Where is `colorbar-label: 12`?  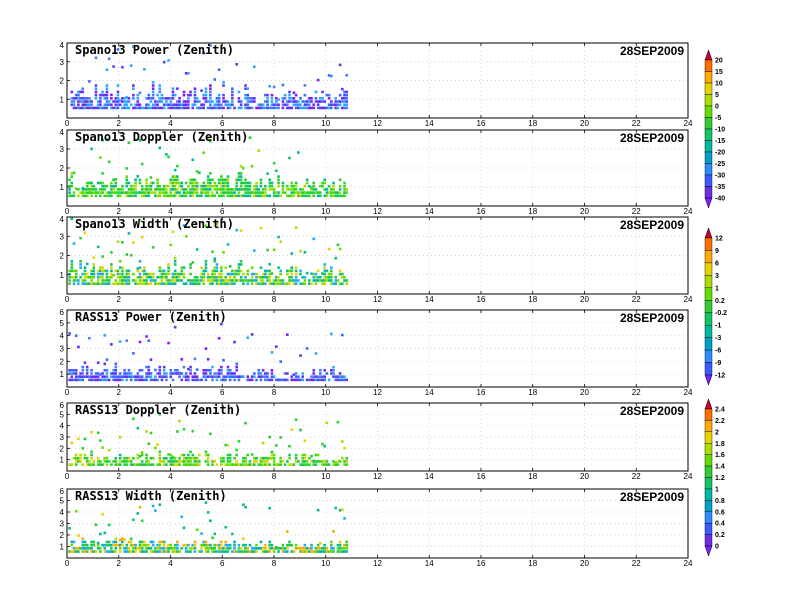
colorbar-label: 12 is located at coordinates (719, 239).